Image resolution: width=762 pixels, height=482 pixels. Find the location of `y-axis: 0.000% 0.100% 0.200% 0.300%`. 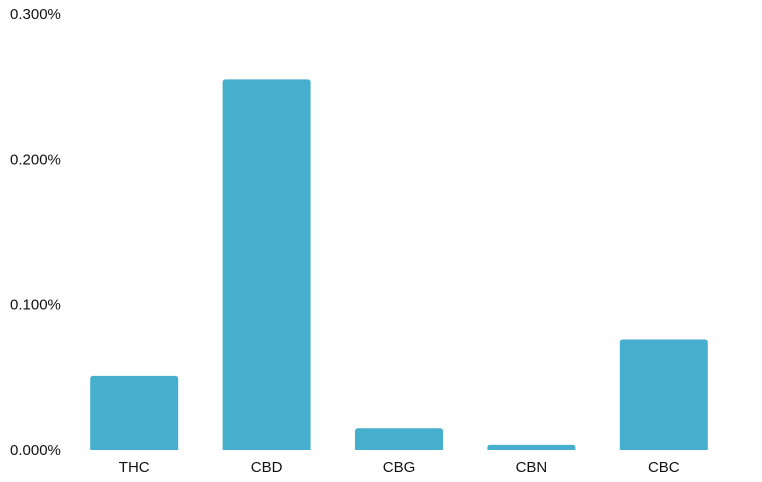

y-axis: 0.000% 0.100% 0.200% 0.300% is located at coordinates (35, 232).